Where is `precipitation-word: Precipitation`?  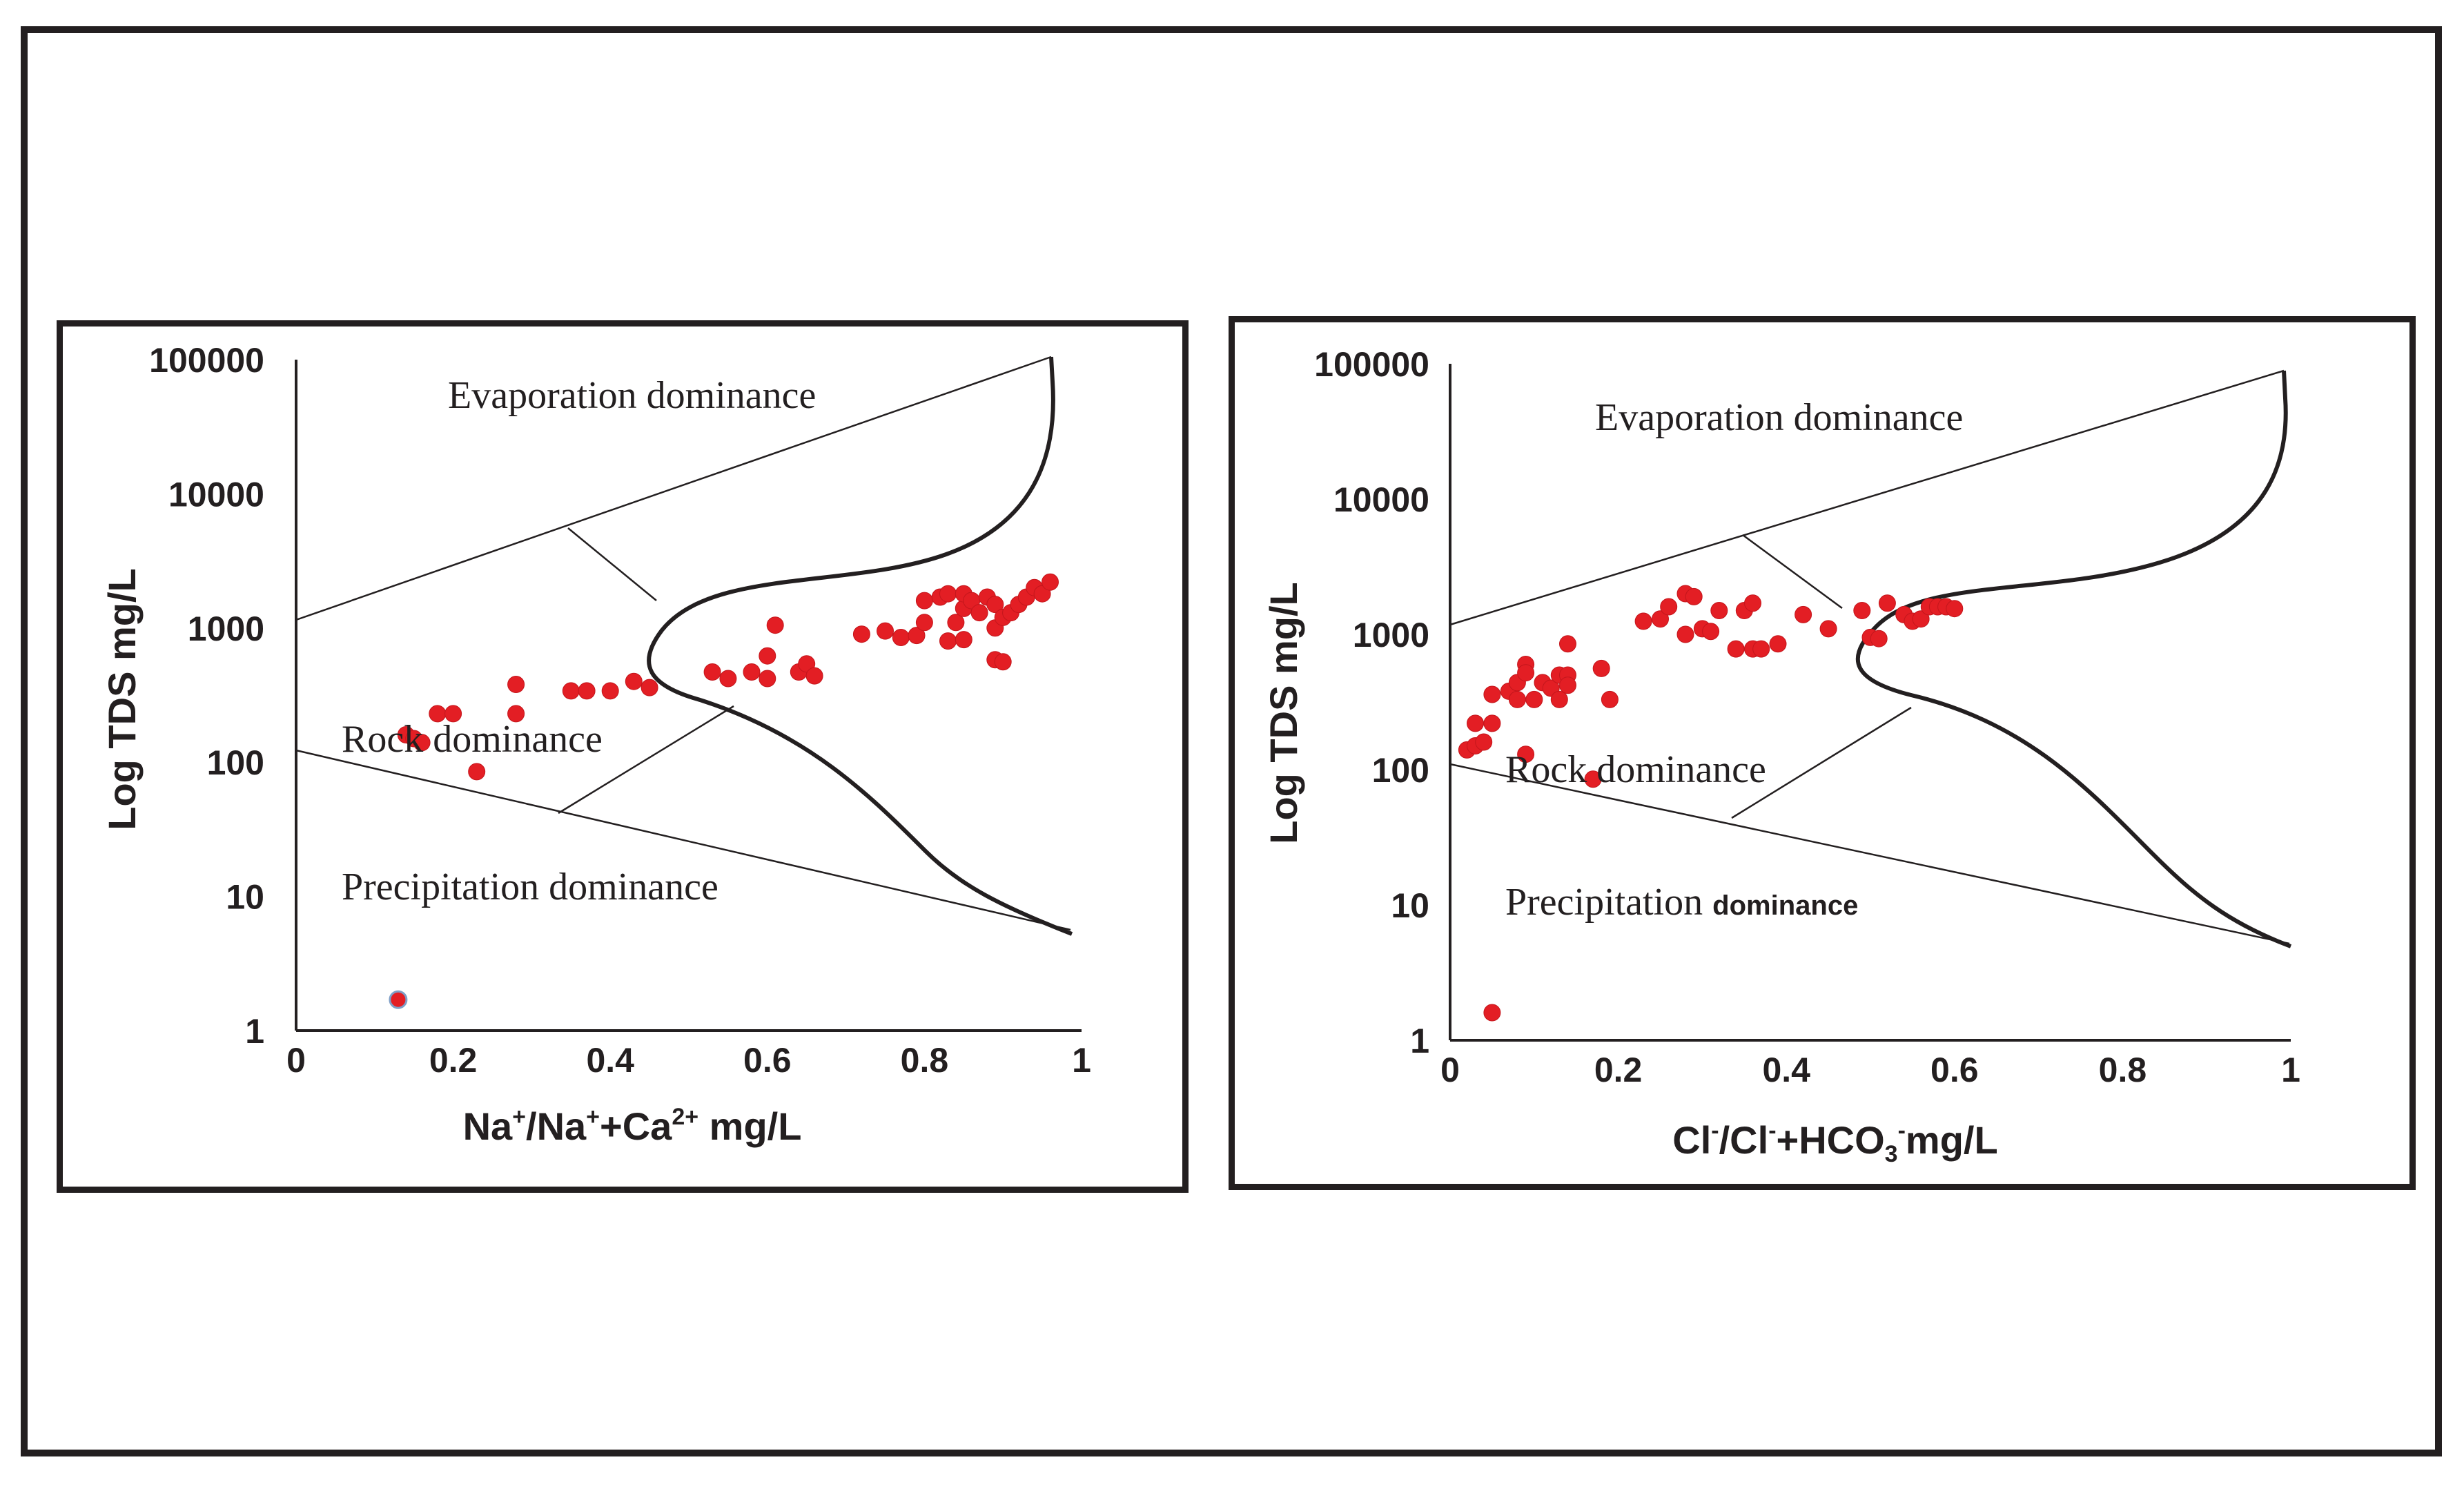
precipitation-word: Precipitation is located at coordinates (1604, 902).